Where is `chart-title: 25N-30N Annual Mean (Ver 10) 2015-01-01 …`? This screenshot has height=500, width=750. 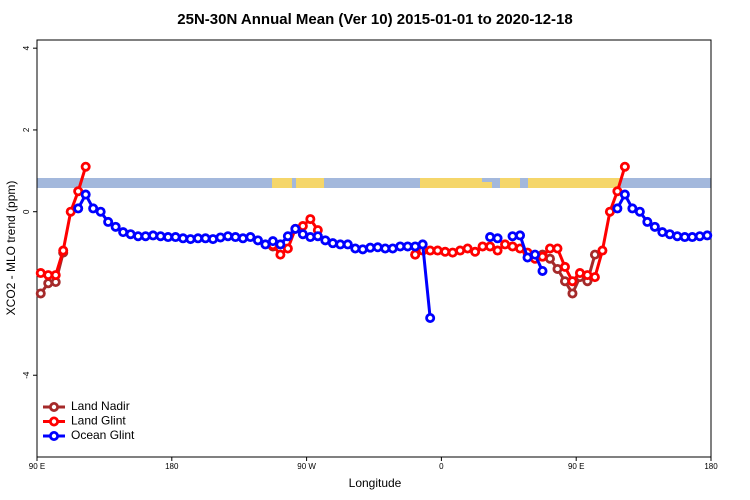 chart-title: 25N-30N Annual Mean (Ver 10) 2015-01-01 … is located at coordinates (374, 19).